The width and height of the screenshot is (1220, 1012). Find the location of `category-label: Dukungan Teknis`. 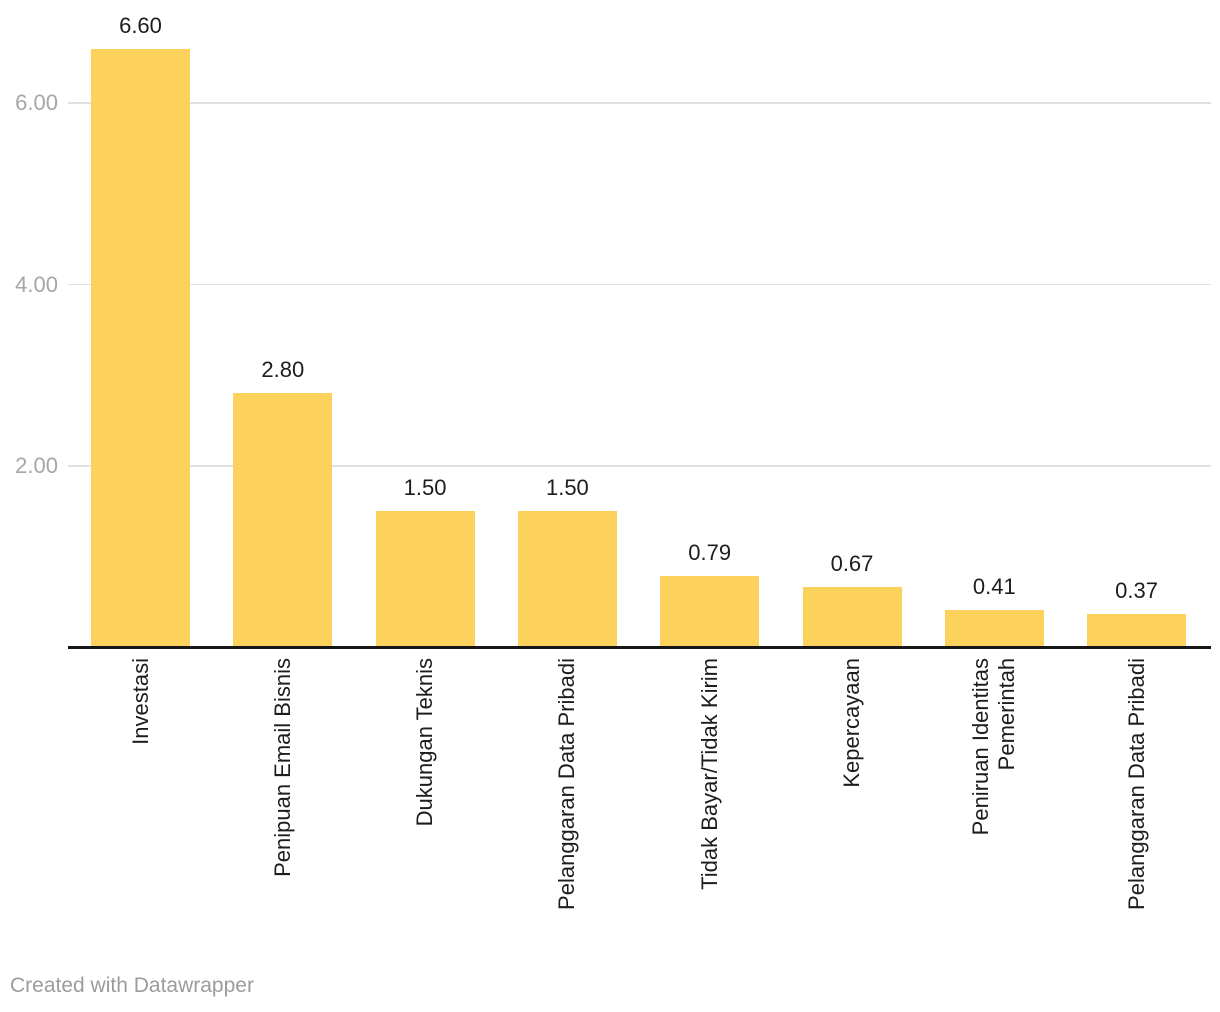

category-label: Dukungan Teknis is located at coordinates (425, 742).